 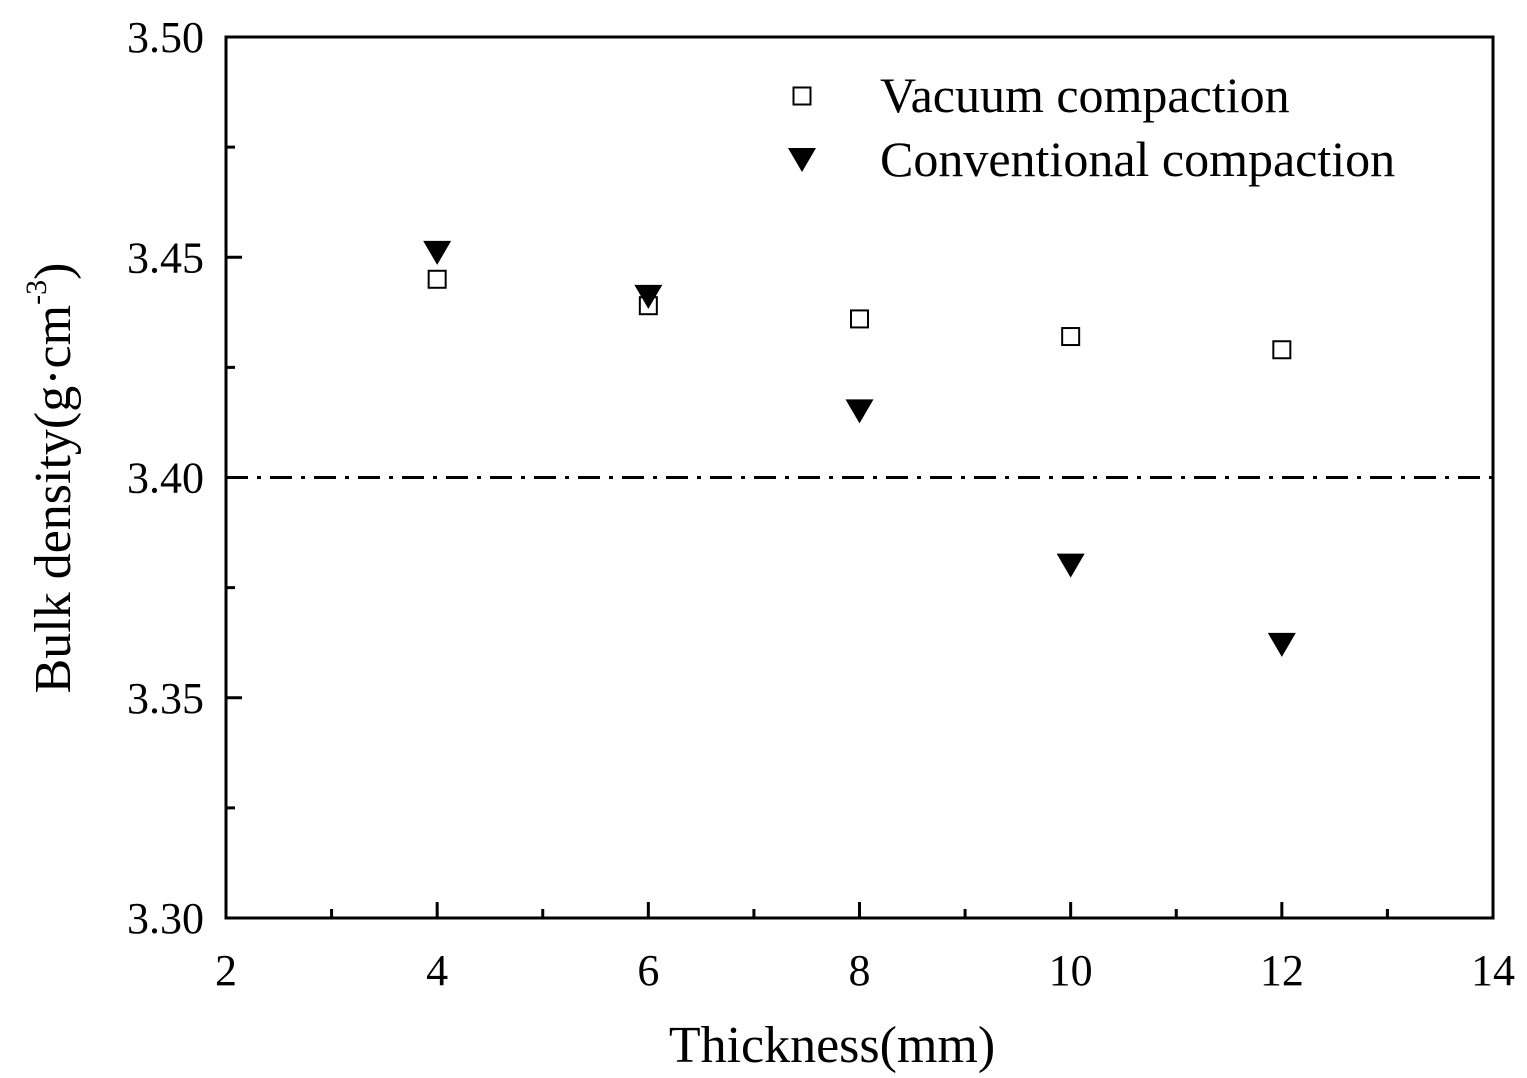 I want to click on x-axis-label: Thickness(mm), so click(x=832, y=1045).